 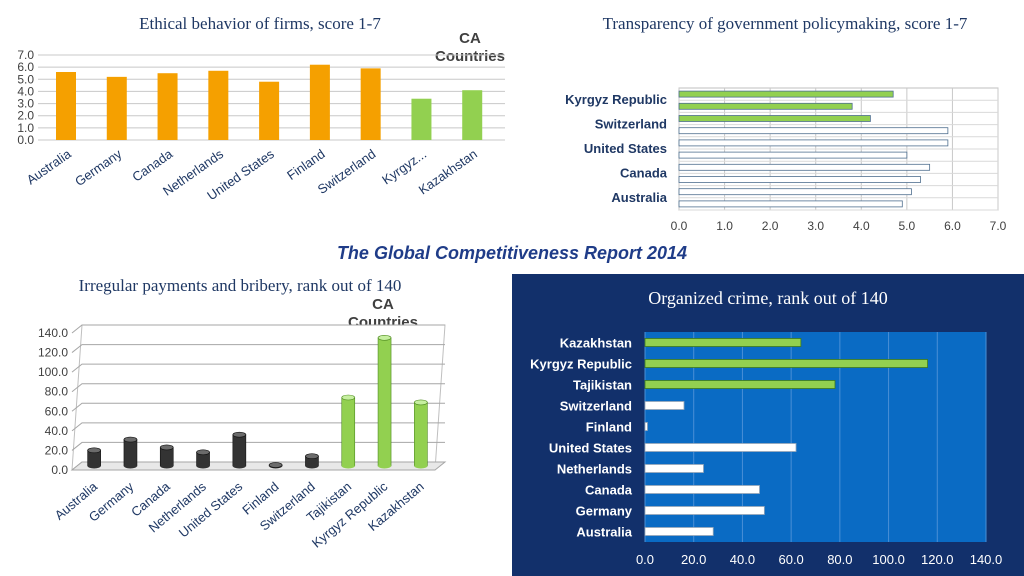 I want to click on crime-y-label: Australia, so click(x=604, y=532).